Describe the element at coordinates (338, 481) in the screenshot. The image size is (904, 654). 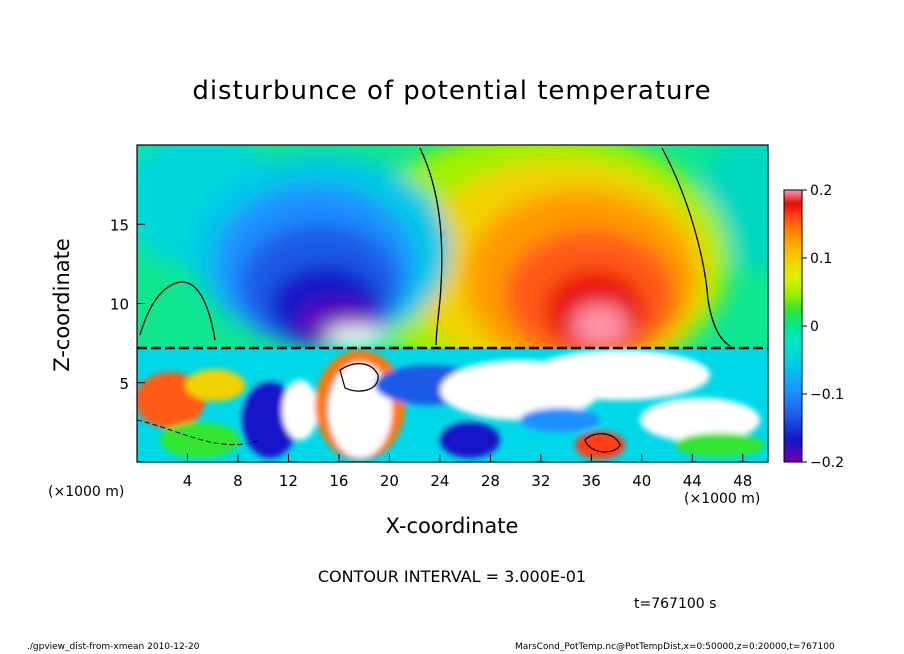
I see `x-tick-label: 16` at that location.